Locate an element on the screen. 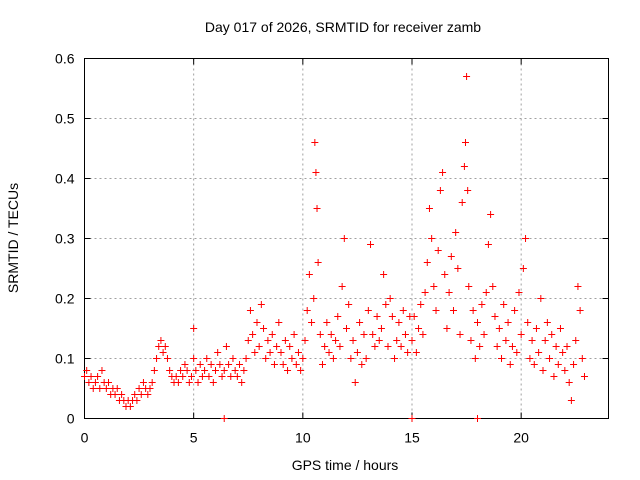 The height and width of the screenshot is (480, 640). y-axis-label: SRMTID / TECUs is located at coordinates (13, 238).